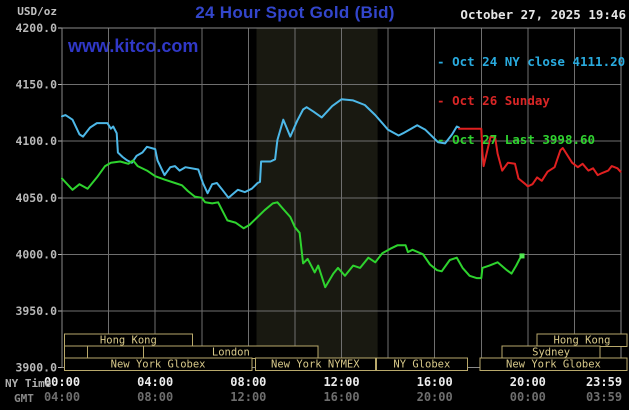 Image resolution: width=629 pixels, height=410 pixels. I want to click on session-label: Sydney, so click(551, 353).